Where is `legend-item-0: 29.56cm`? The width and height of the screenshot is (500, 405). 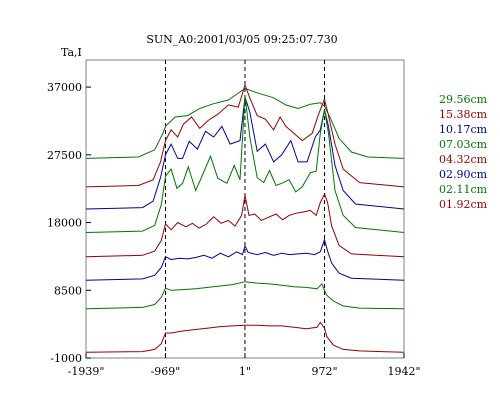 legend-item-0: 29.56cm is located at coordinates (463, 99).